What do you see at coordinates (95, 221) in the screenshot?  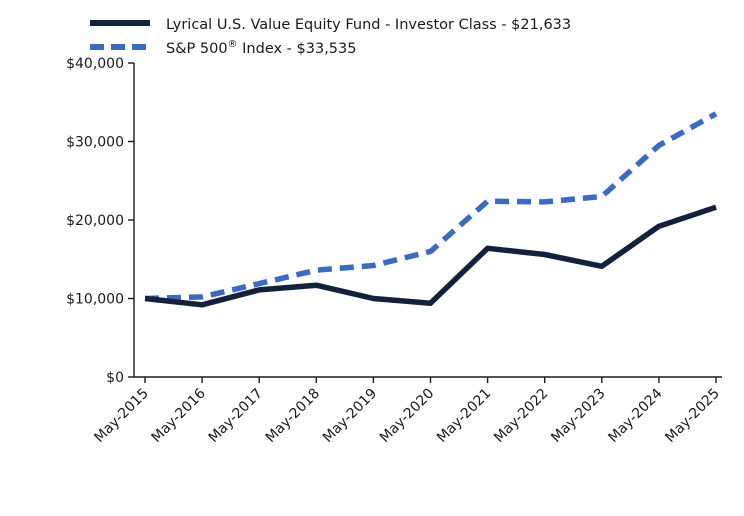 I see `y-tick-label: $20,000` at bounding box center [95, 221].